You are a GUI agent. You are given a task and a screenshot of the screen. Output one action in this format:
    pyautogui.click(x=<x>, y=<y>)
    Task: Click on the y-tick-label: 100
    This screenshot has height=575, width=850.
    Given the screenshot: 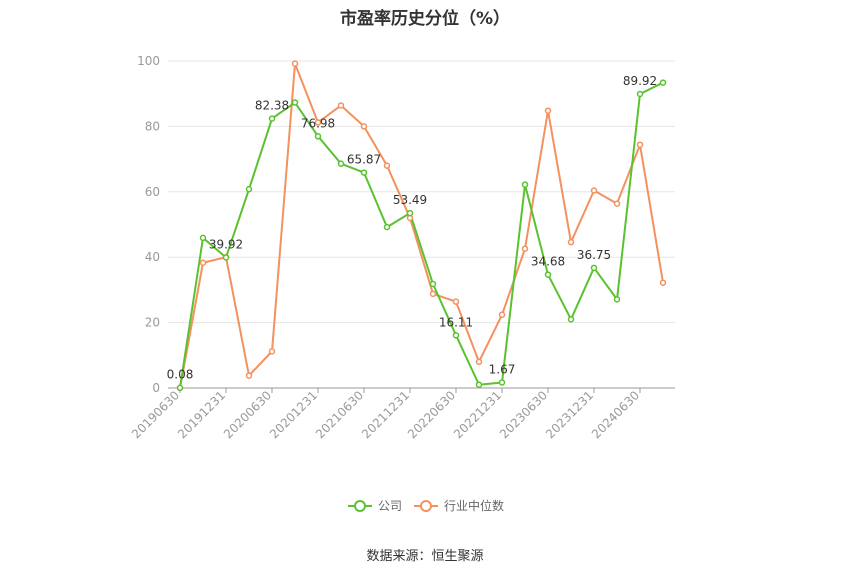 What is the action you would take?
    pyautogui.click(x=148, y=61)
    